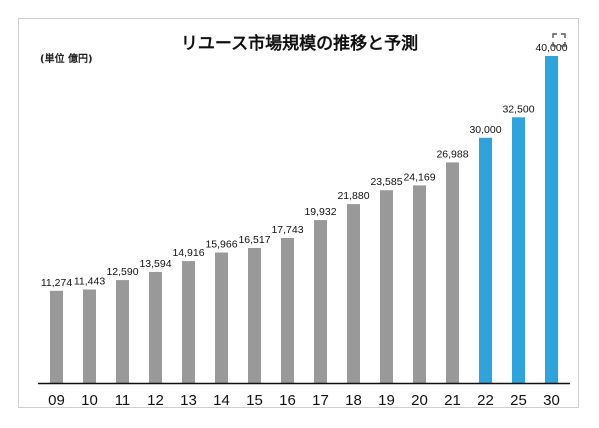 Image resolution: width=599 pixels, height=428 pixels. What do you see at coordinates (419, 400) in the screenshot?
I see `tick-label-20: 20` at bounding box center [419, 400].